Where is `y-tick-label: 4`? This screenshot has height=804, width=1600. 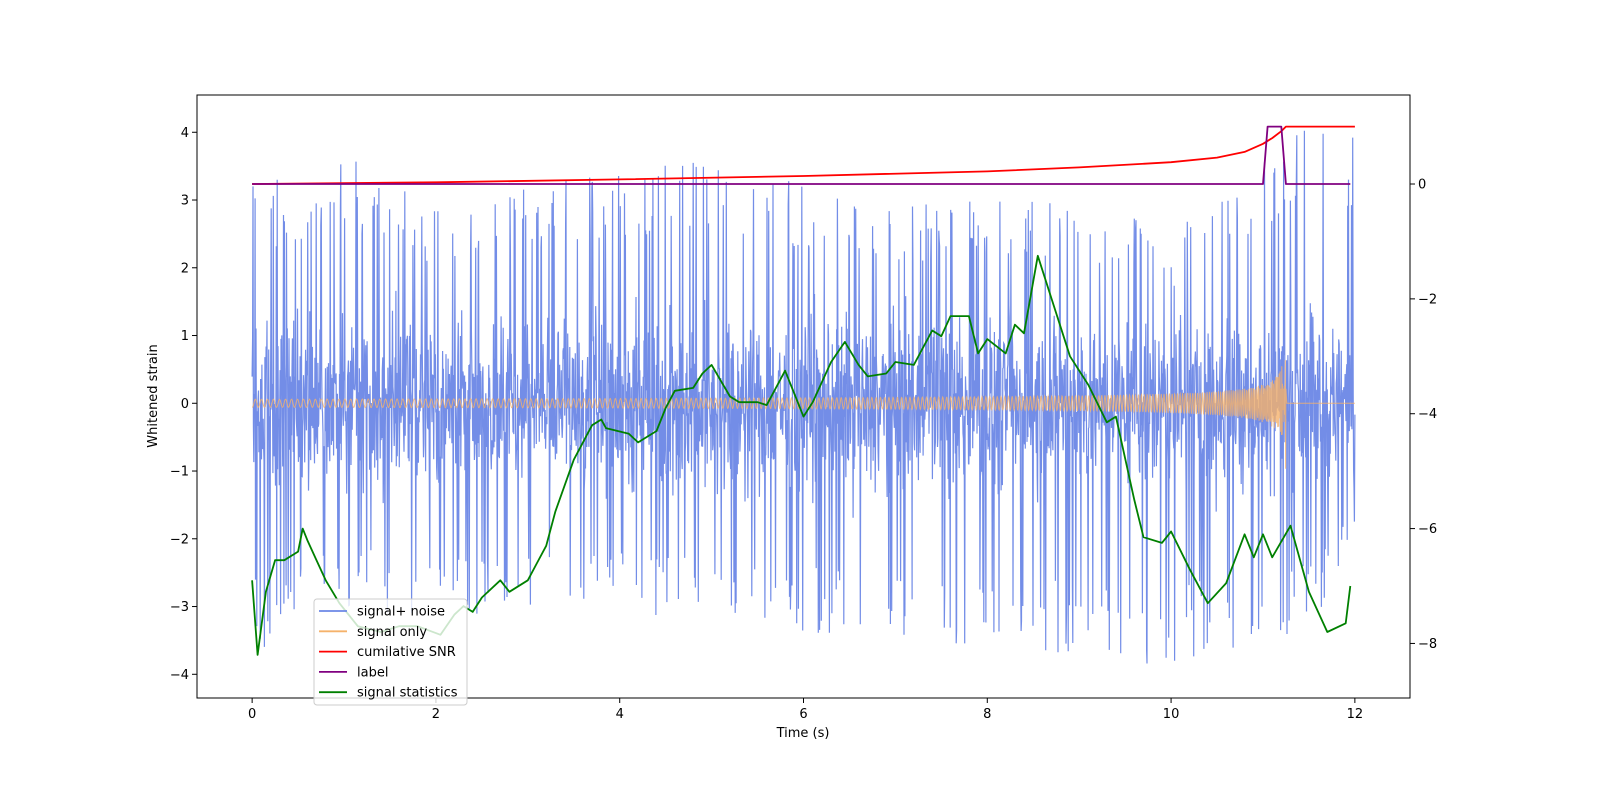
y-tick-label: 4 is located at coordinates (185, 133).